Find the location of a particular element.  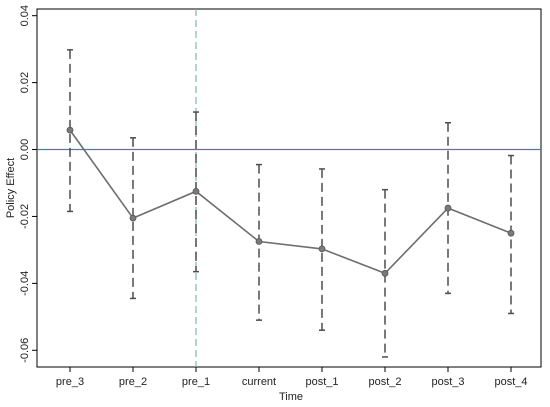

x-tick-label: pre_2 is located at coordinates (133, 382).